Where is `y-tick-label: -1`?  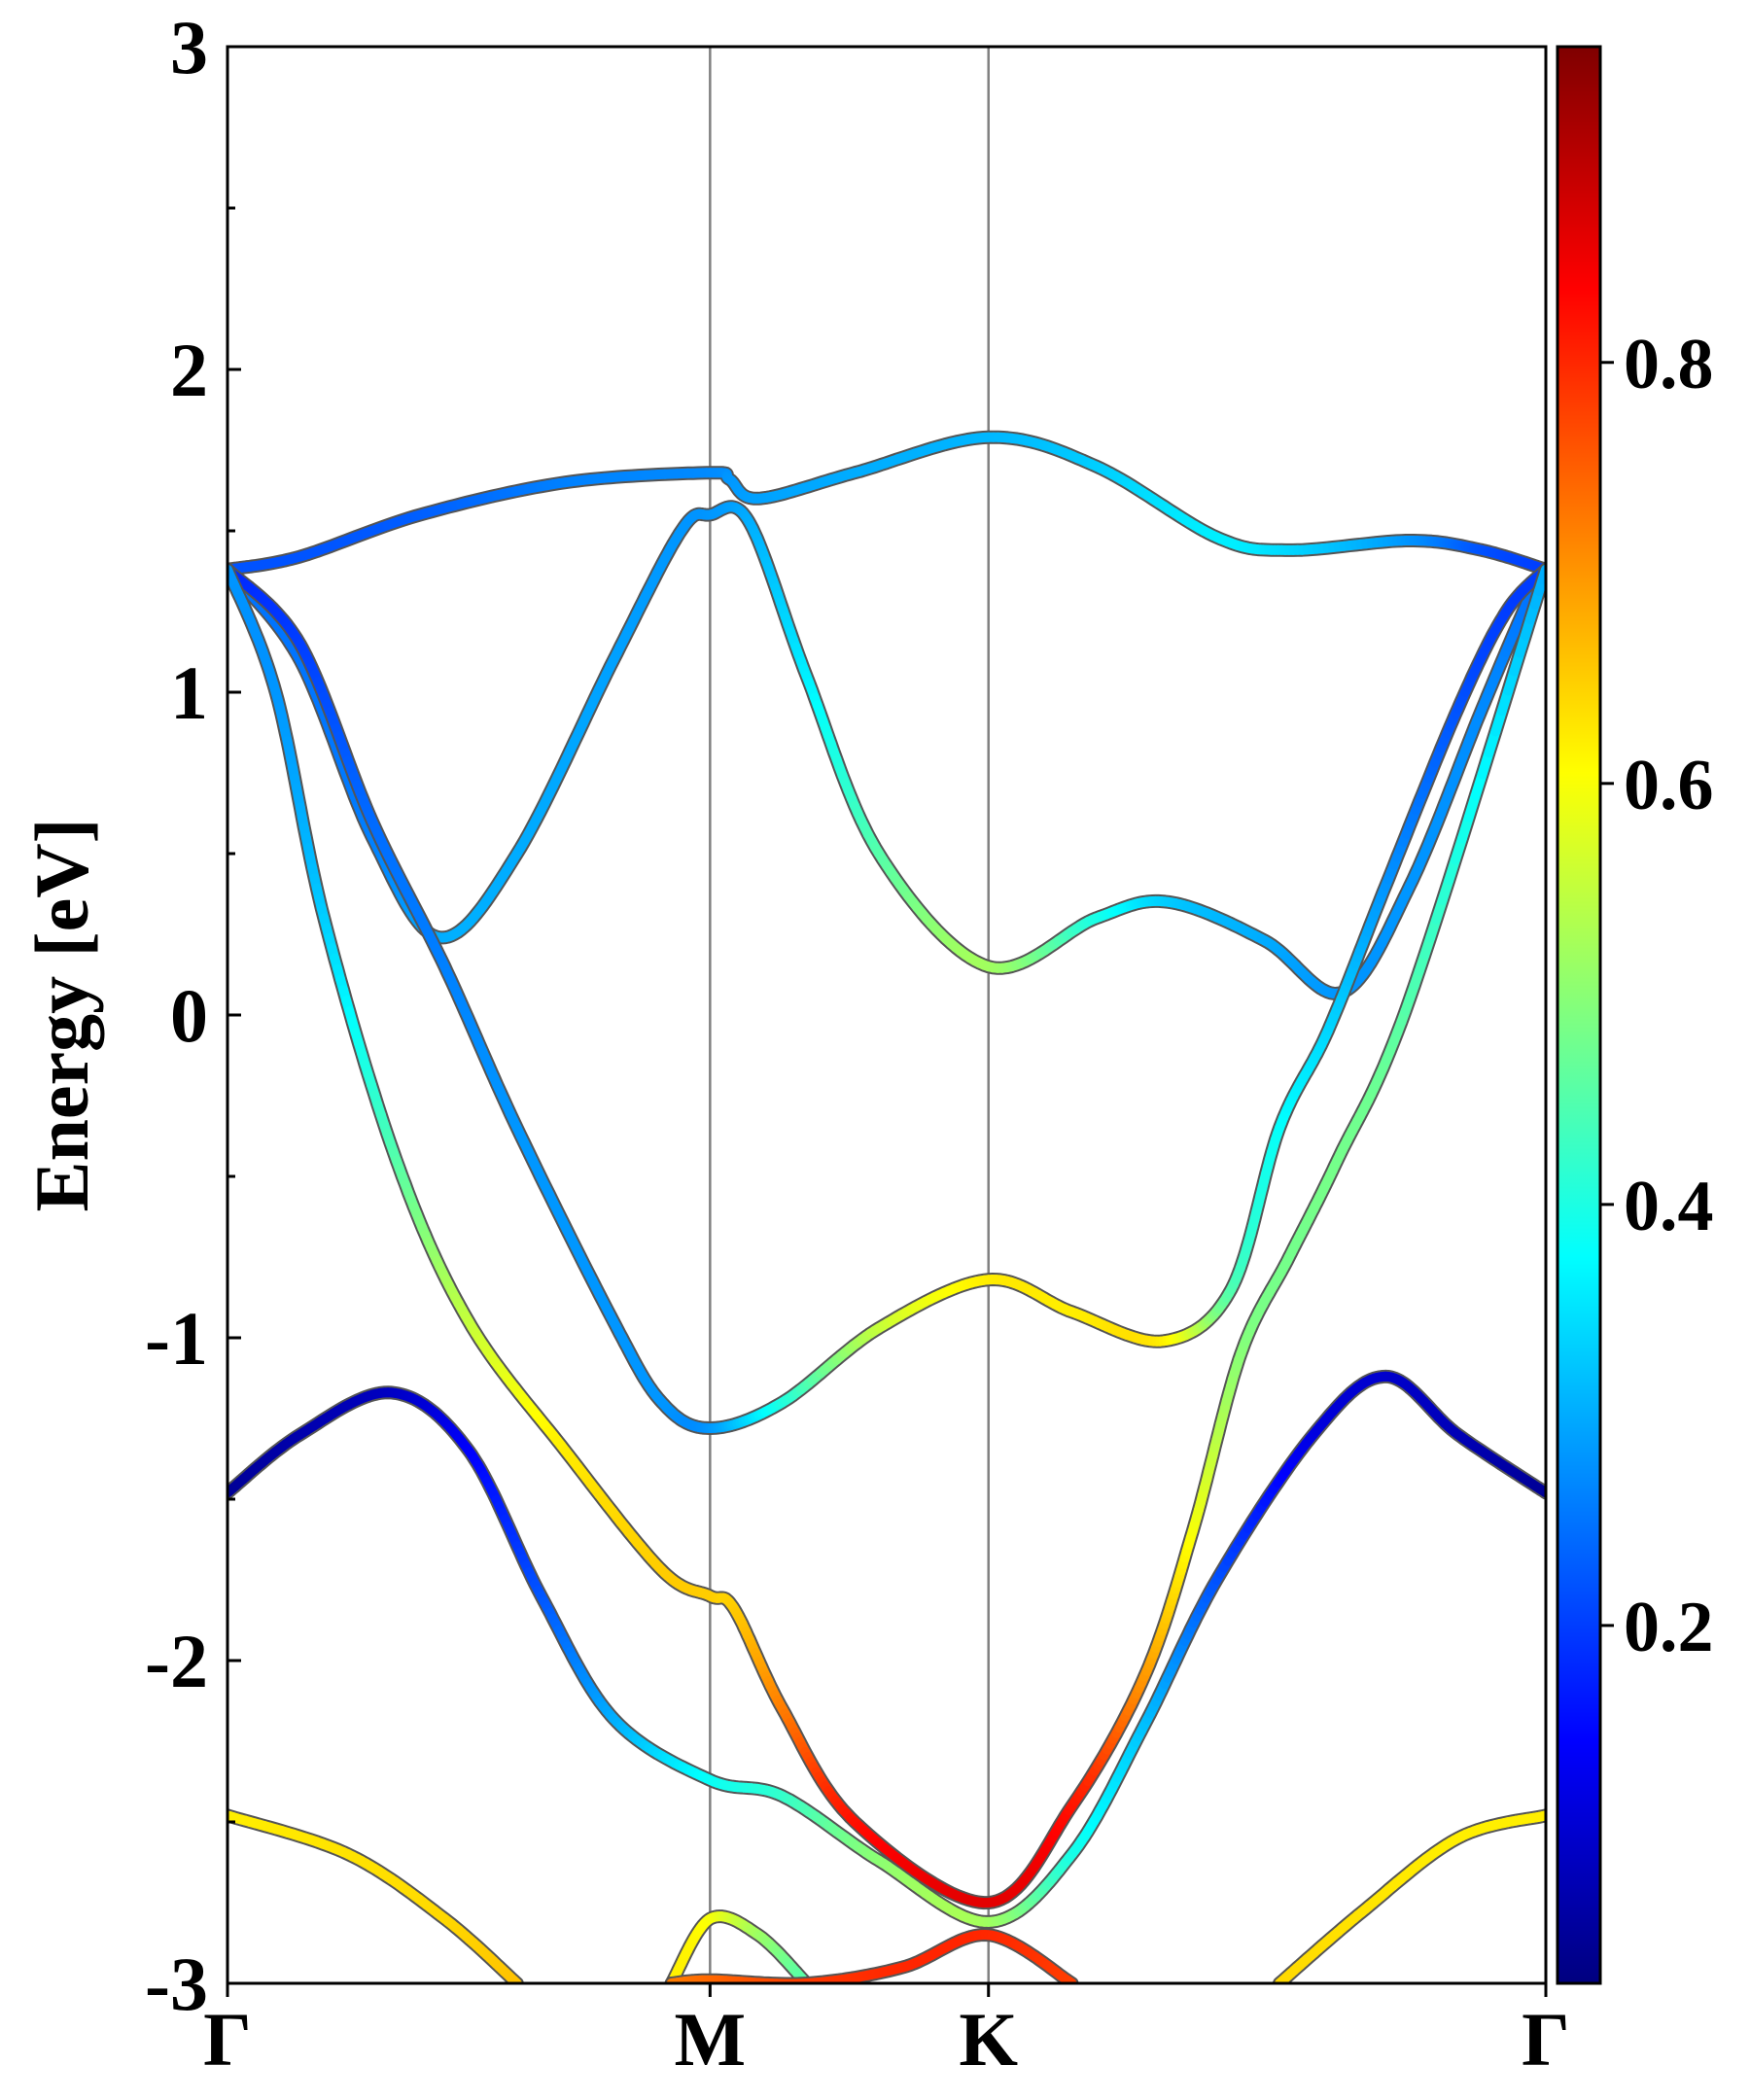
y-tick-label: -1 is located at coordinates (176, 1338).